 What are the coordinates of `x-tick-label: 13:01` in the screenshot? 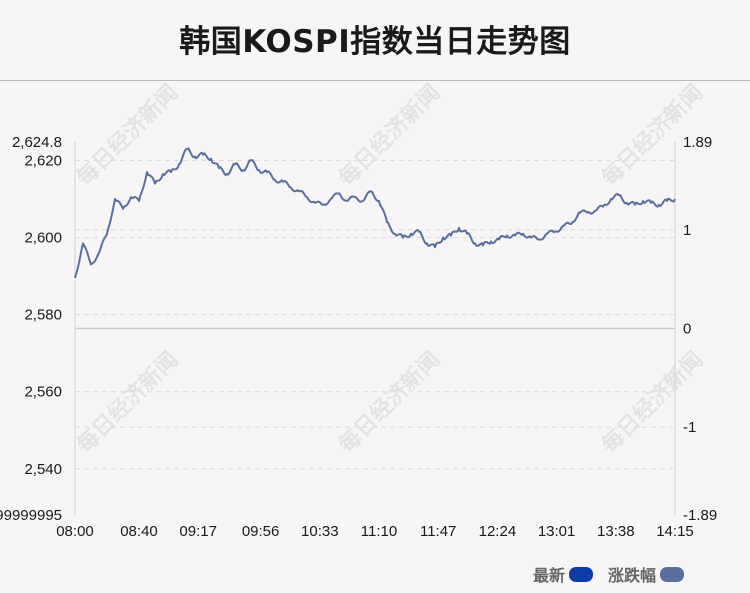 It's located at (557, 531).